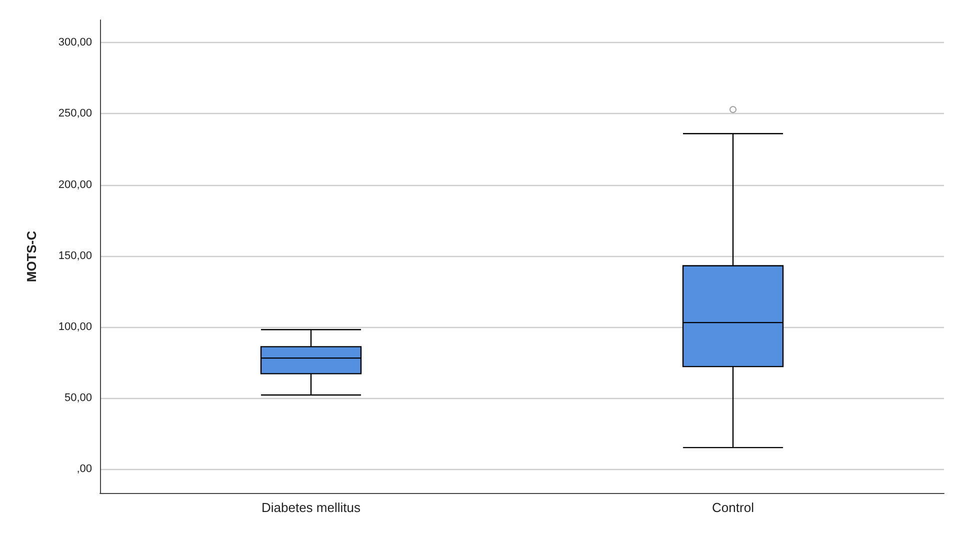 Image resolution: width=960 pixels, height=535 pixels. Describe the element at coordinates (84, 468) in the screenshot. I see `y-tick-label: ,00` at that location.